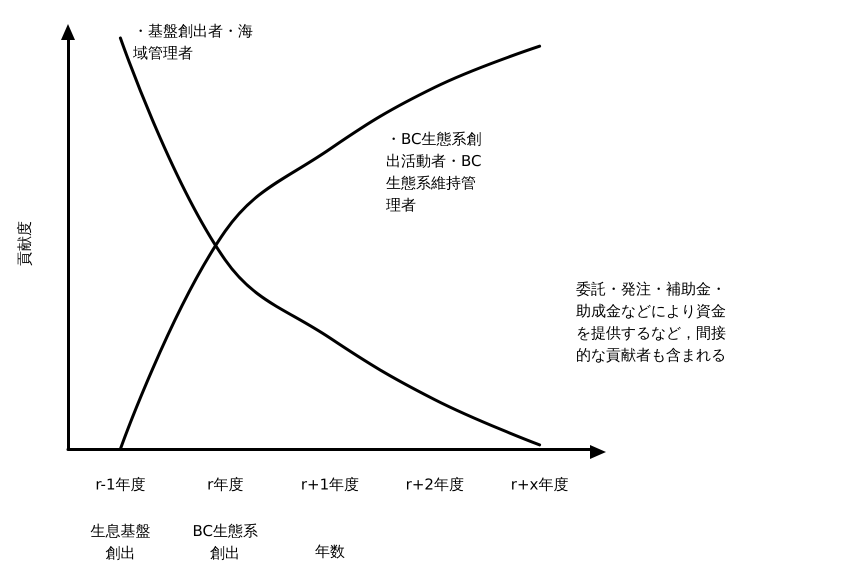 The height and width of the screenshot is (572, 855). Describe the element at coordinates (330, 551) in the screenshot. I see `x-axis-title: 年数` at that location.